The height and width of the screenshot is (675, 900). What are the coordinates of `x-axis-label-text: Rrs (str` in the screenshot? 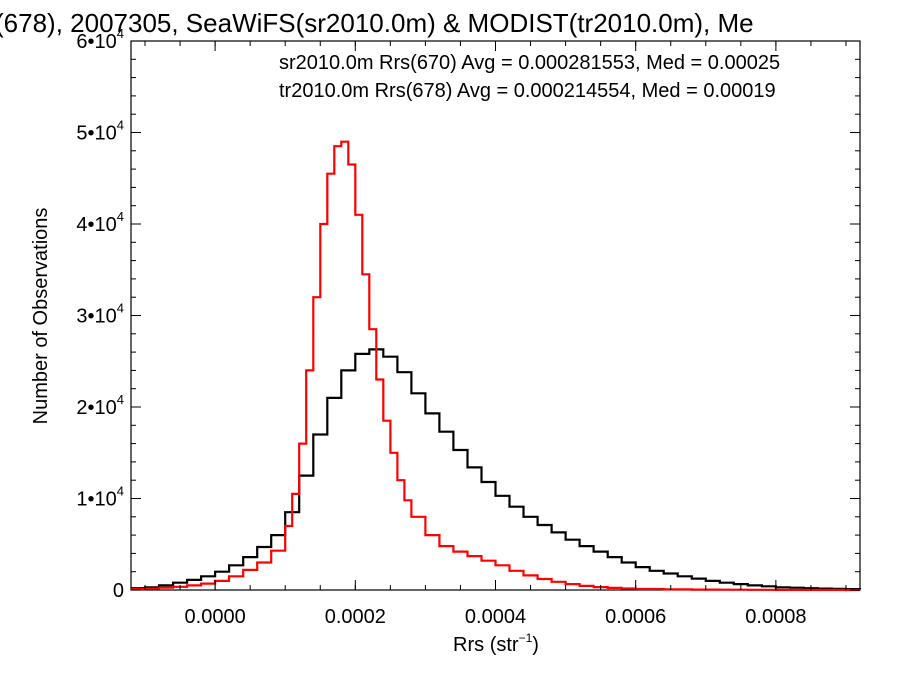 It's located at (486, 645).